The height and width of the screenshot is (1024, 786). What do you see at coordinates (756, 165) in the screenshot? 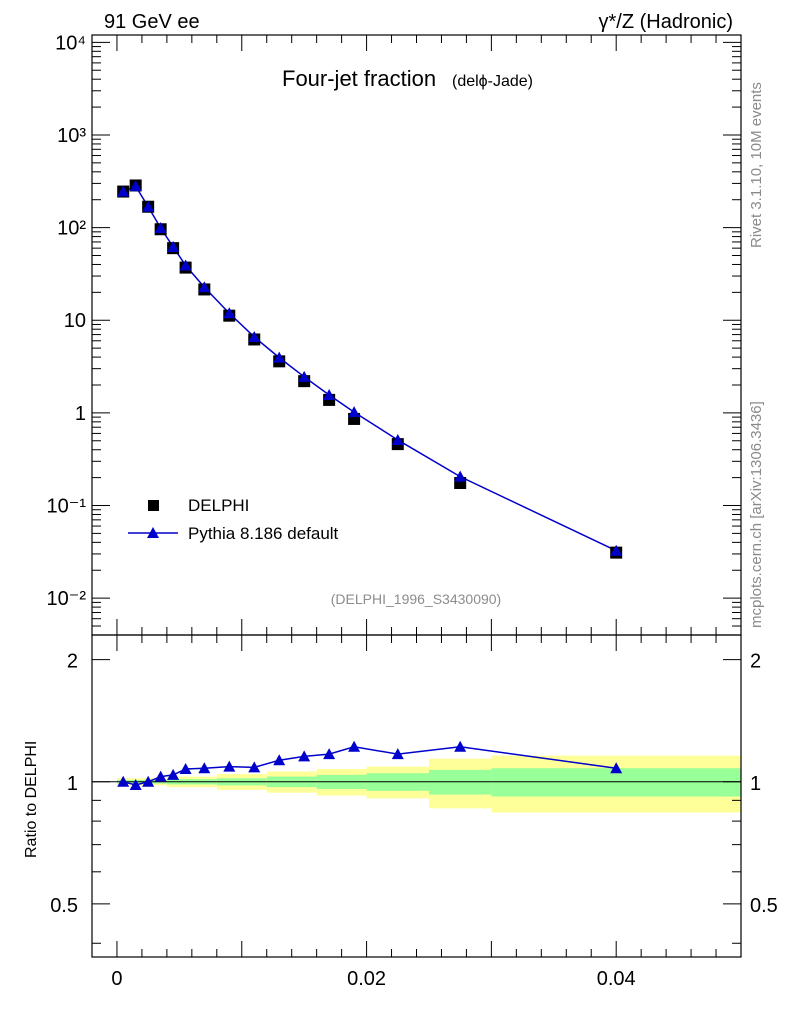
I see `rivet-label: Rivet 3.1.10, 10M events` at bounding box center [756, 165].